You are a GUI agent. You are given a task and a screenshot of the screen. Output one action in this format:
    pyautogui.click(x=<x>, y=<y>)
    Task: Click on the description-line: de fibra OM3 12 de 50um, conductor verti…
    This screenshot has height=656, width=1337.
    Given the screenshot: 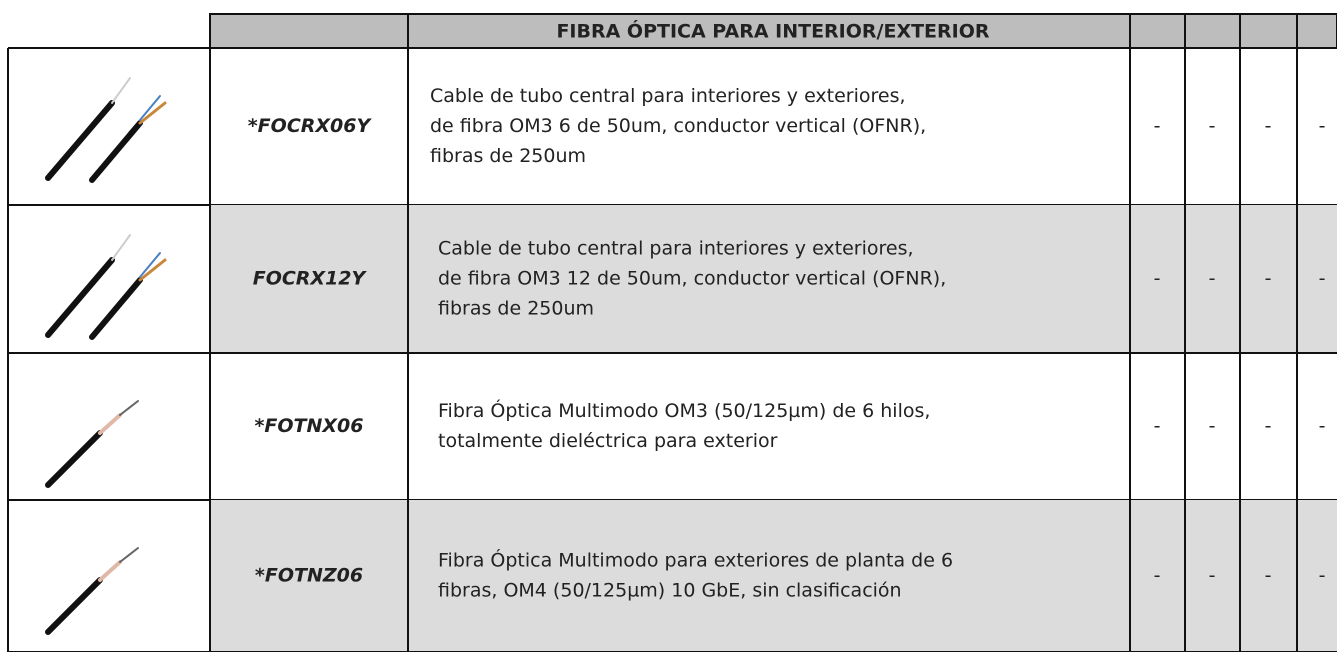 What is the action you would take?
    pyautogui.click(x=692, y=279)
    